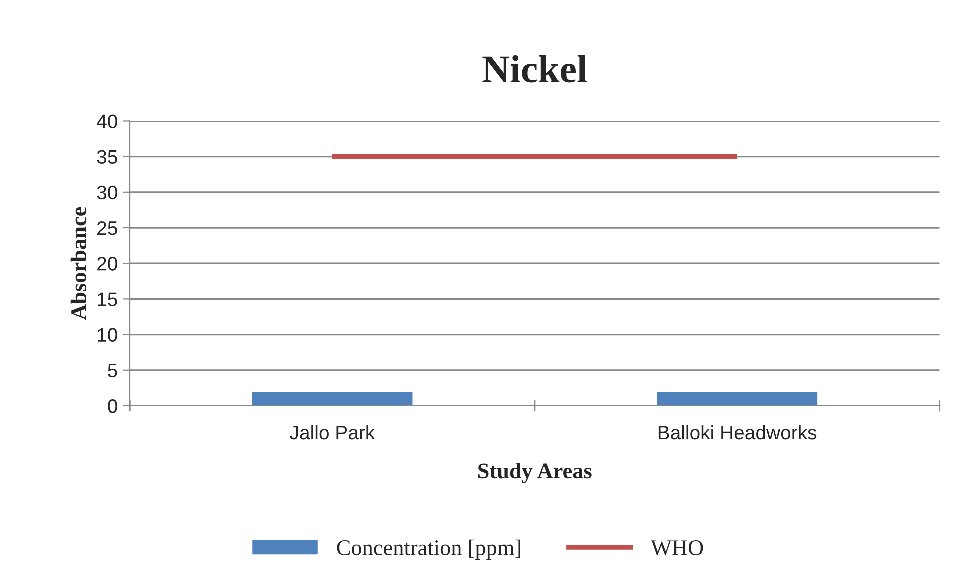 The image size is (956, 580). What do you see at coordinates (108, 264) in the screenshot?
I see `y-tick-label: 20` at bounding box center [108, 264].